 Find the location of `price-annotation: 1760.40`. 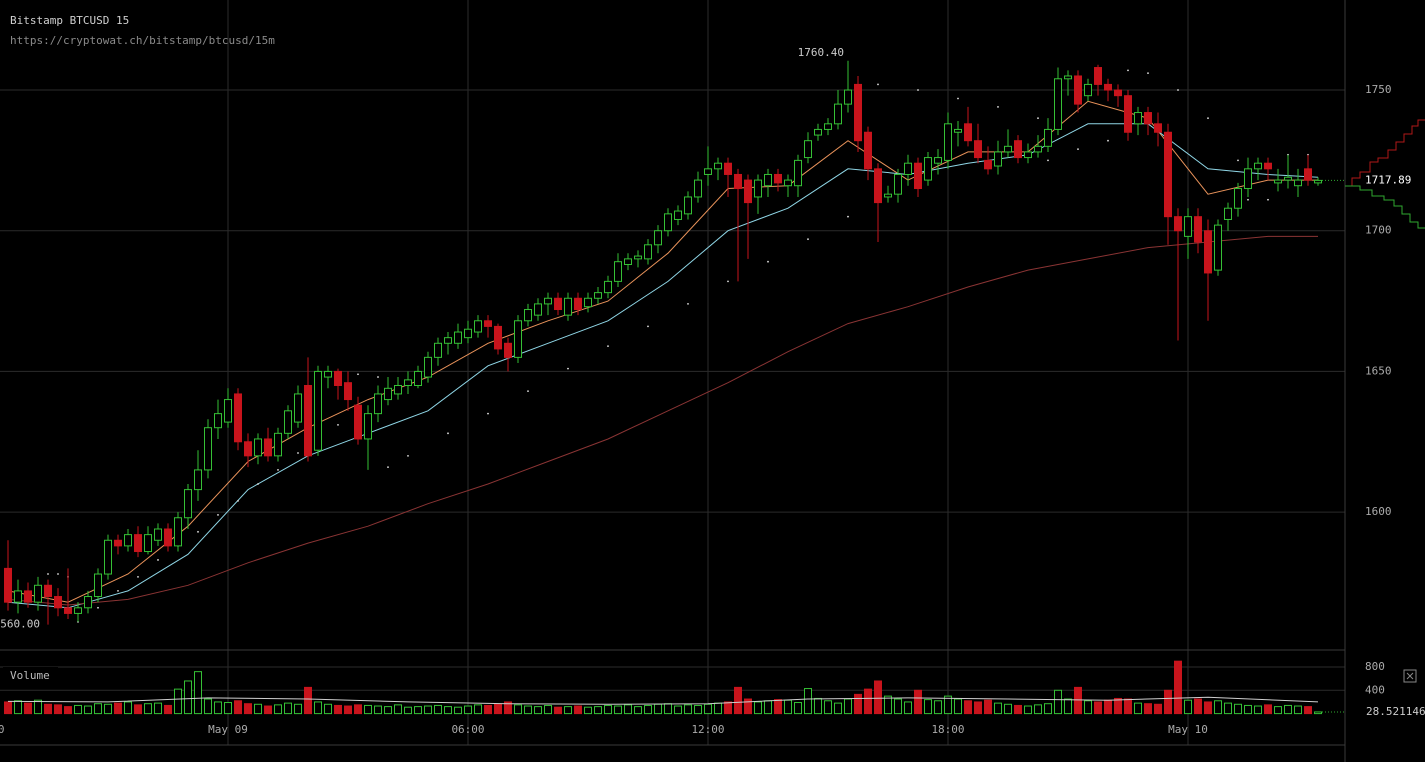

price-annotation: 1760.40 is located at coordinates (821, 52).